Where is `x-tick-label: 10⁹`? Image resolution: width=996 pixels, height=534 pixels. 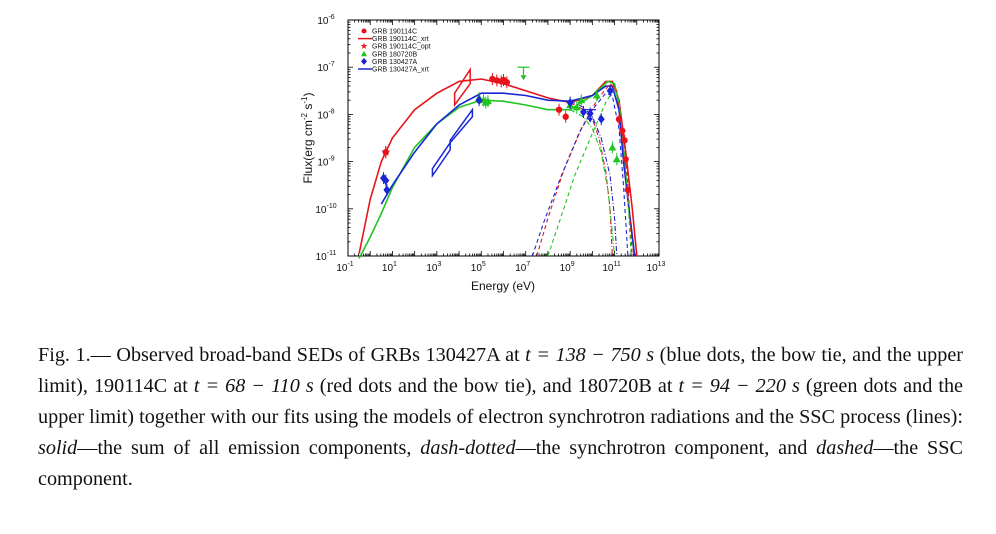 x-tick-label: 10⁹ is located at coordinates (567, 267).